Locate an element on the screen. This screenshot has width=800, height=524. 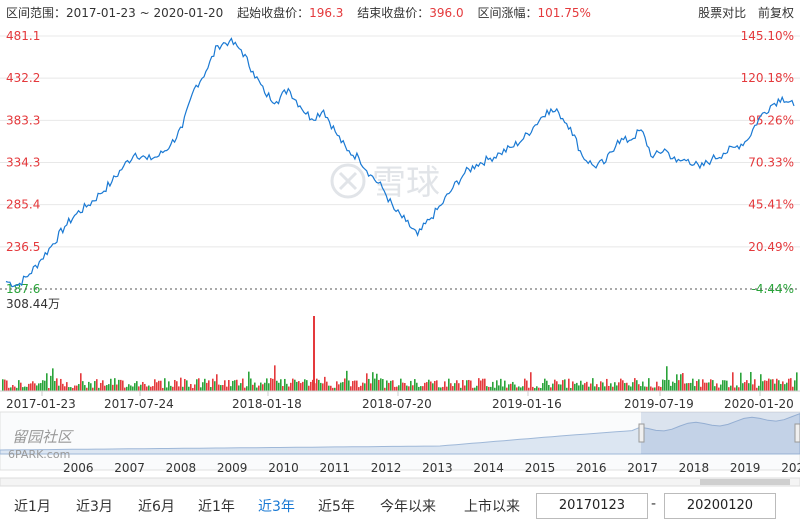
date-tick-label: 2019-01-16 is located at coordinates (527, 404).